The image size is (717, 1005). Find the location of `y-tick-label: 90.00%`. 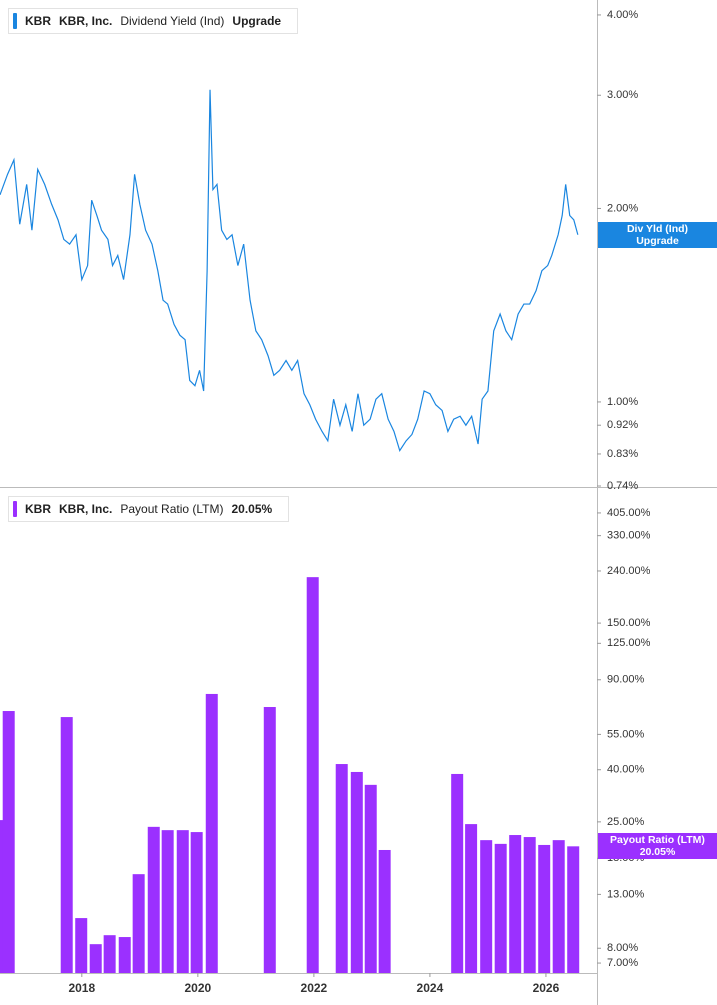

y-tick-label: 90.00% is located at coordinates (626, 680).